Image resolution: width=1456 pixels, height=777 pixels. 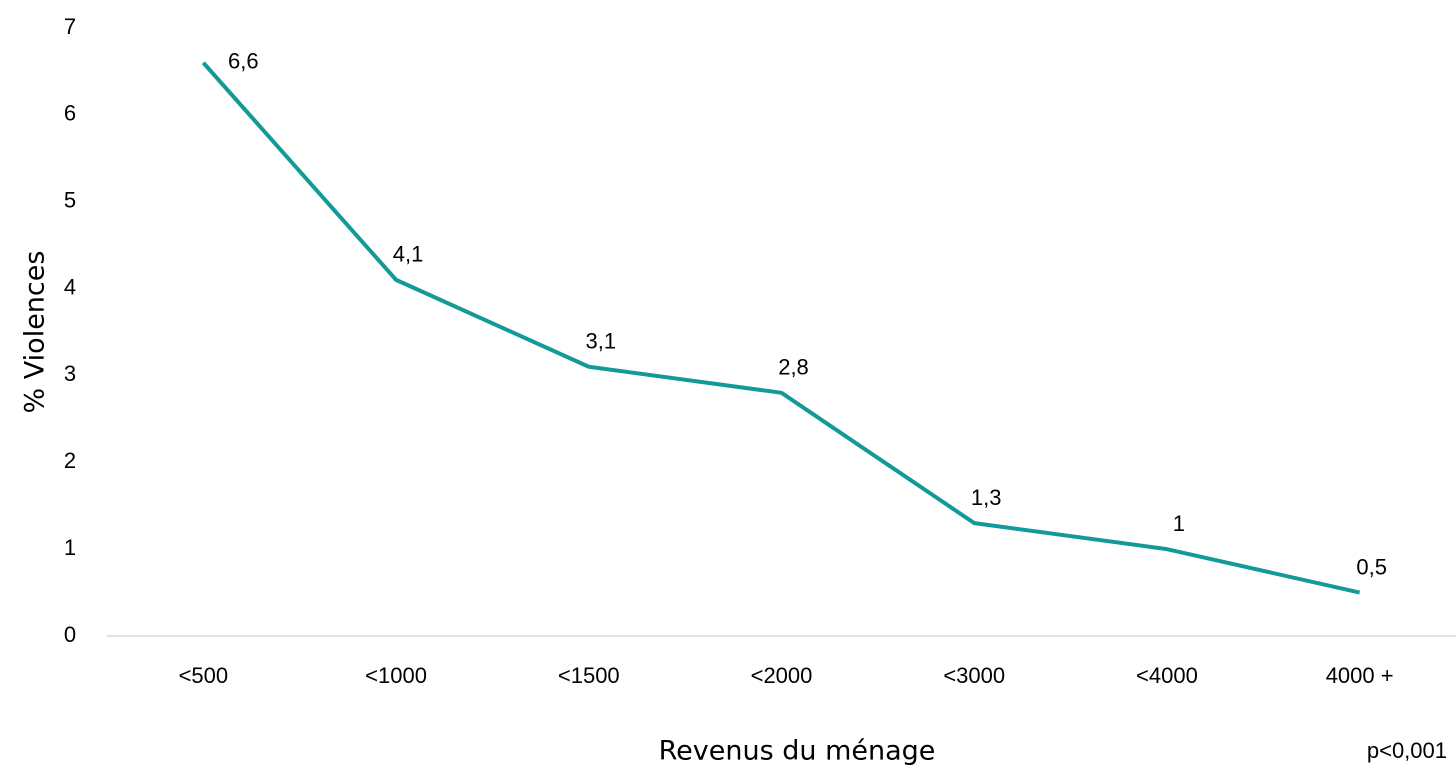 What do you see at coordinates (1407, 750) in the screenshot?
I see `annotation: p<0,001` at bounding box center [1407, 750].